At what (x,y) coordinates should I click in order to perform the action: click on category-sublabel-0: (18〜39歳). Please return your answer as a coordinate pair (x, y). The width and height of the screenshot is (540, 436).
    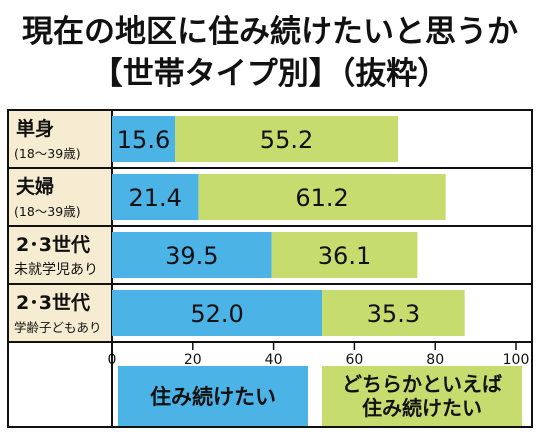
    Looking at the image, I should click on (47, 153).